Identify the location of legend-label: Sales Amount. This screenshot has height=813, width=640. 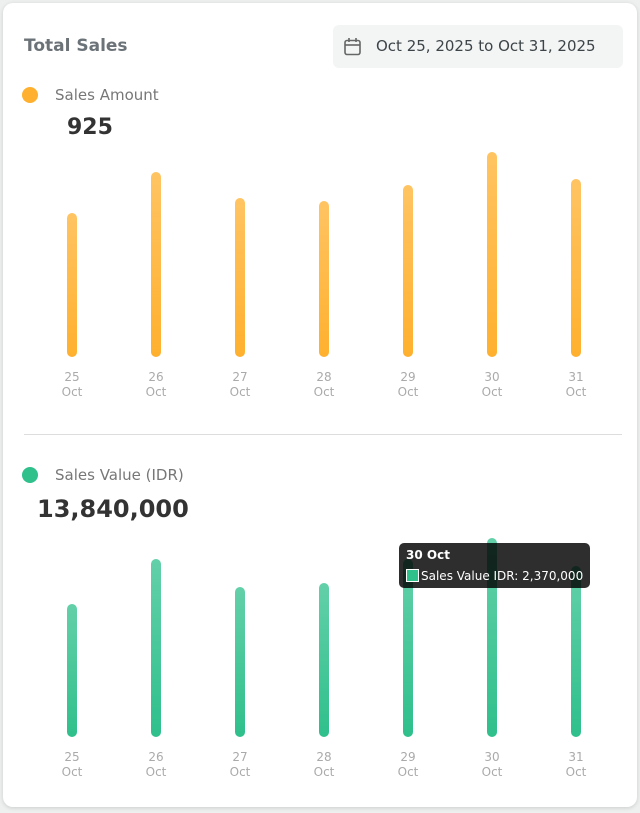
(107, 95).